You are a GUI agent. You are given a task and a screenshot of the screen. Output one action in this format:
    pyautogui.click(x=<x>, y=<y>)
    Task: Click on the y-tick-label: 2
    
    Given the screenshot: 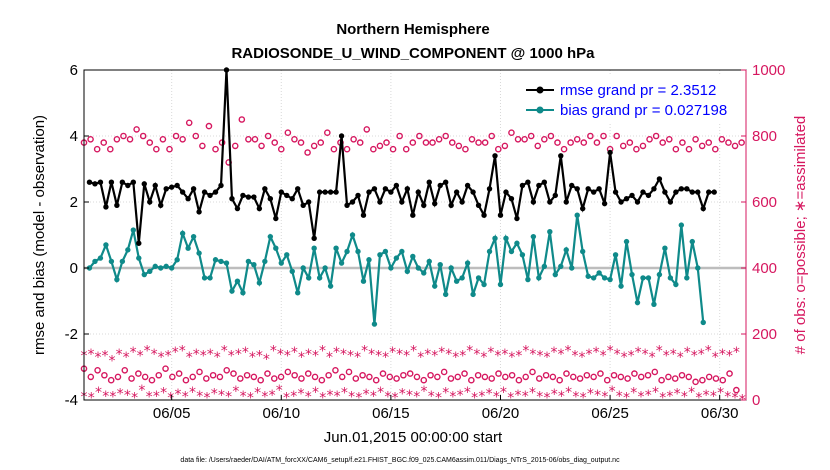 What is the action you would take?
    pyautogui.click(x=74, y=202)
    